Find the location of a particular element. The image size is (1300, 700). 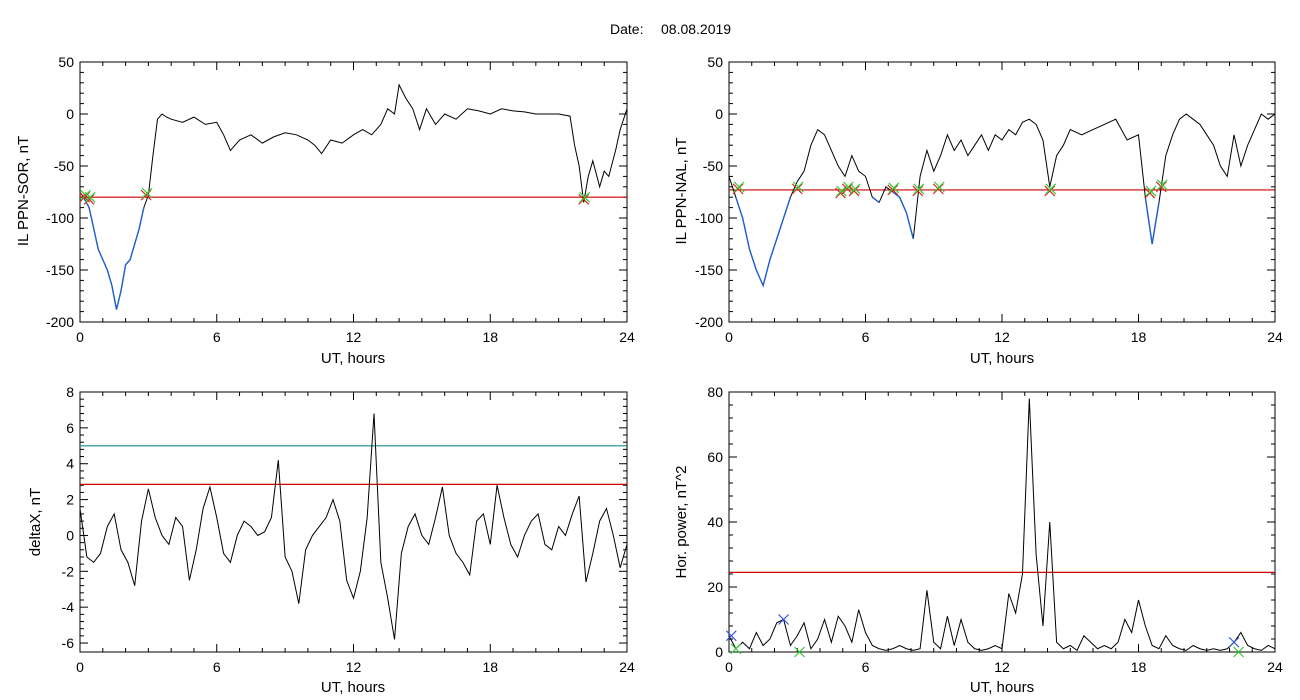

y-tick-label-3-3: 60 is located at coordinates (715, 457).